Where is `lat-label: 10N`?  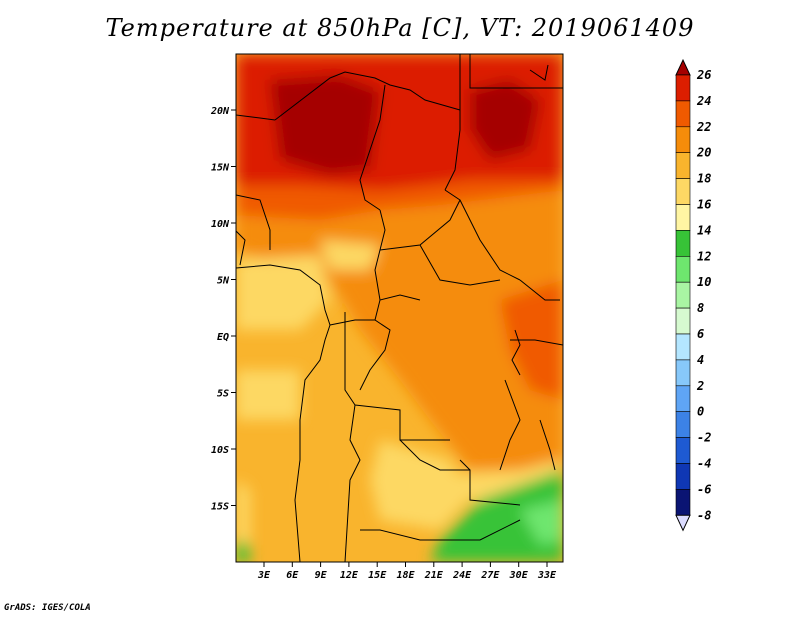 lat-label: 10N is located at coordinates (220, 224).